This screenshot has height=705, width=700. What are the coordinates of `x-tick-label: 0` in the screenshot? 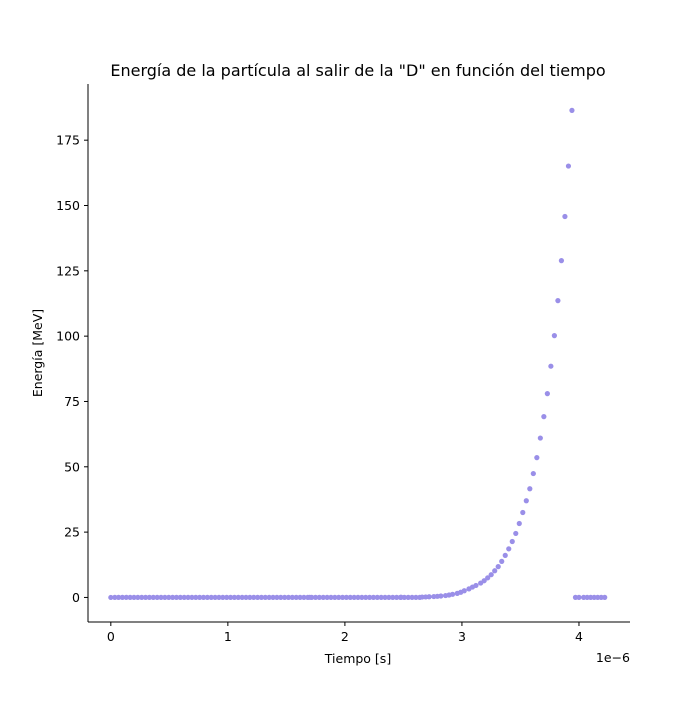 It's located at (111, 636).